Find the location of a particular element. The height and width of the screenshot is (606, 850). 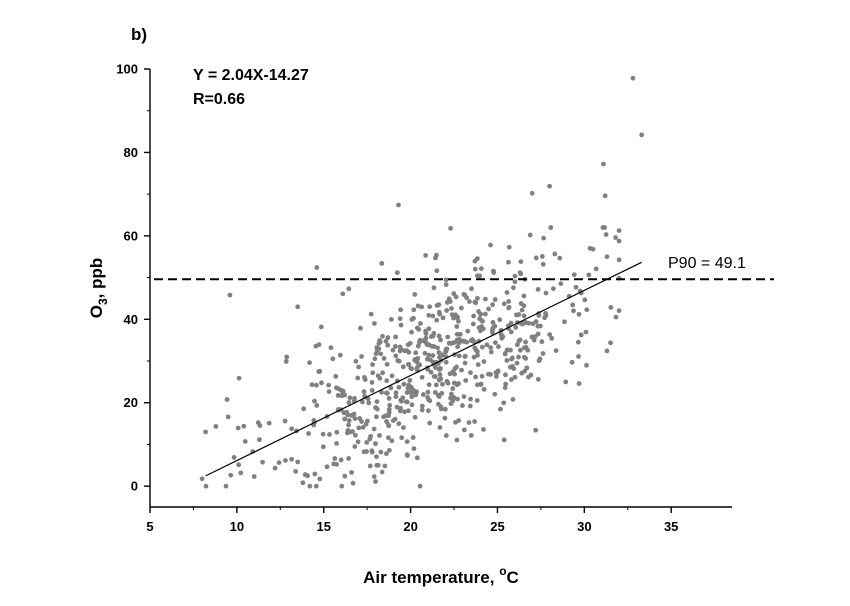

x-tick-label: 5 is located at coordinates (149, 526).